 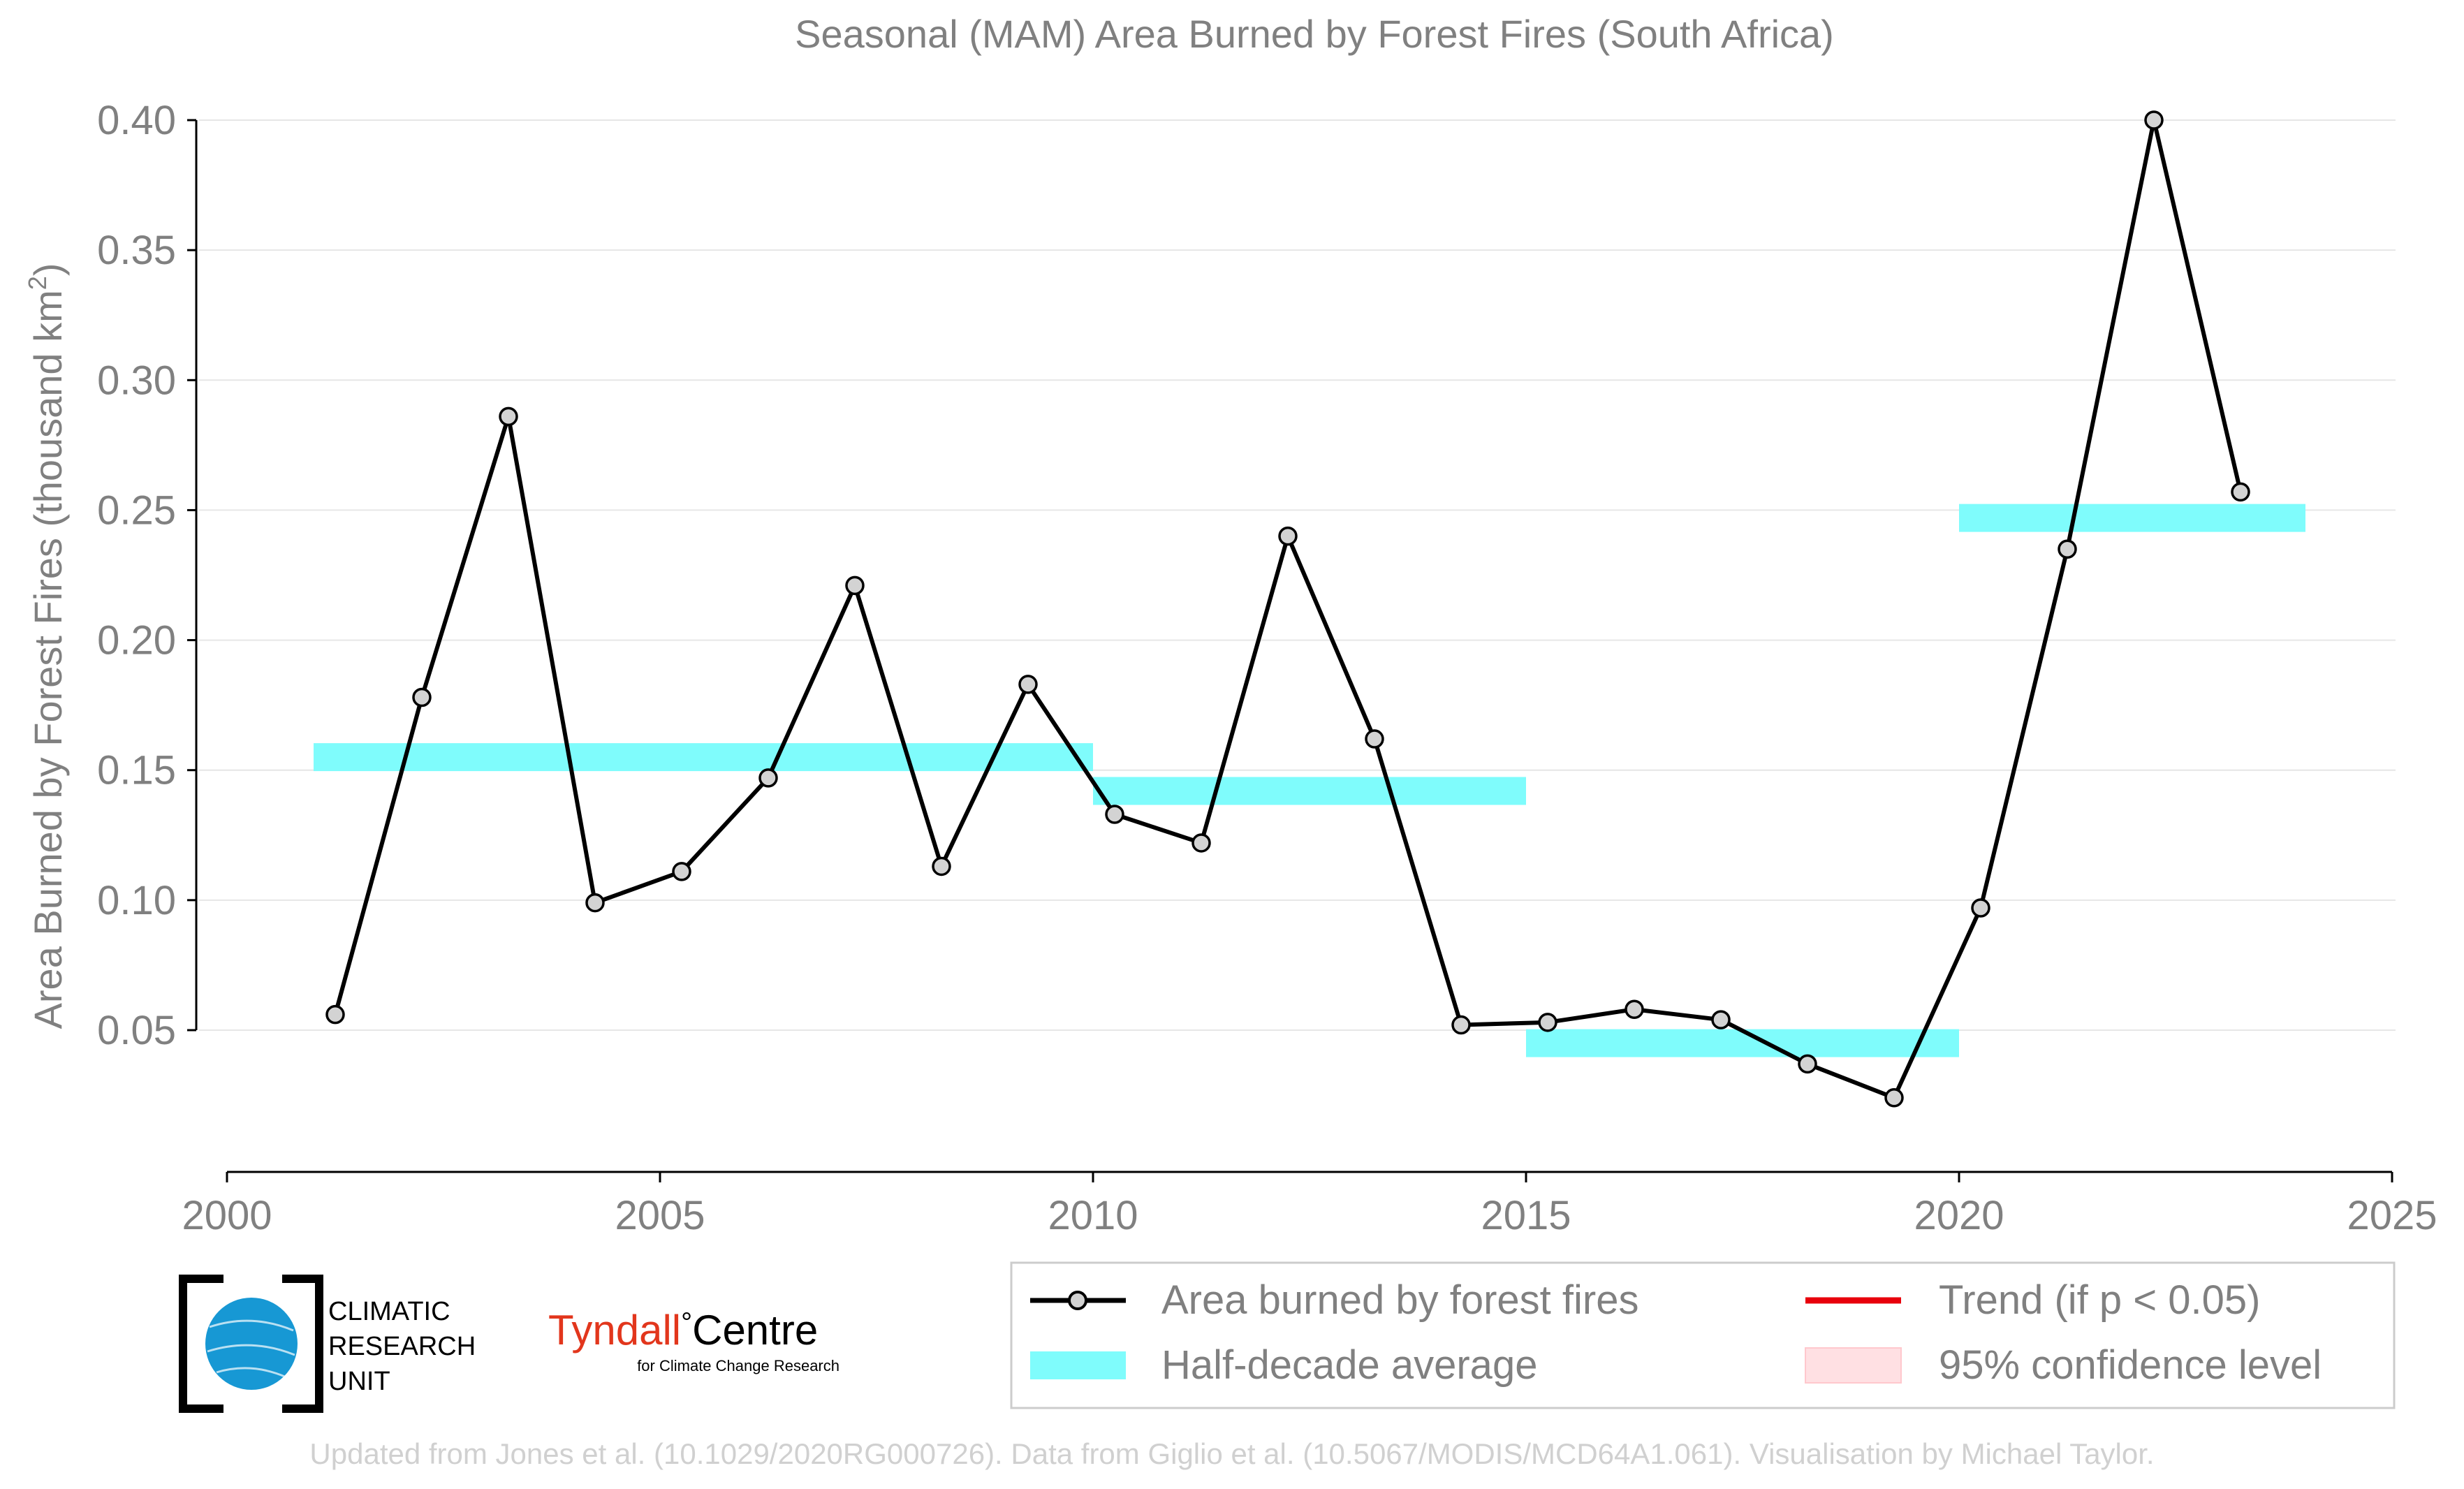 What do you see at coordinates (48, 659) in the screenshot?
I see `y-axis-label-main: Area Burned by Forest Fires (thousand km` at bounding box center [48, 659].